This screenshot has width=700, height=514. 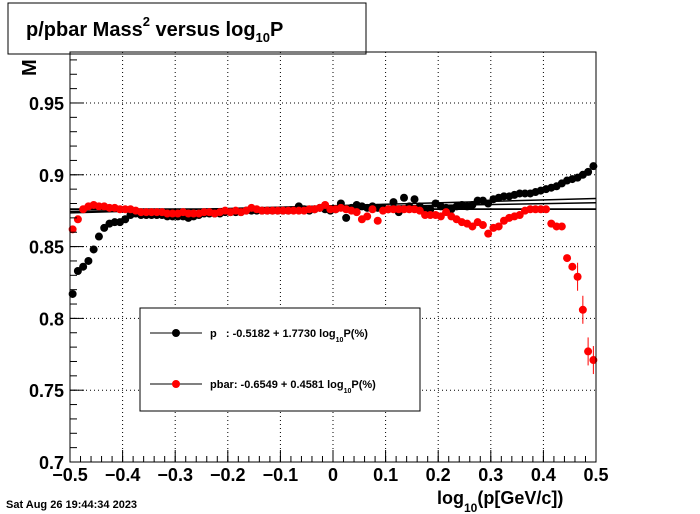 What do you see at coordinates (123, 475) in the screenshot?
I see `x-tick-label: −0.4` at bounding box center [123, 475].